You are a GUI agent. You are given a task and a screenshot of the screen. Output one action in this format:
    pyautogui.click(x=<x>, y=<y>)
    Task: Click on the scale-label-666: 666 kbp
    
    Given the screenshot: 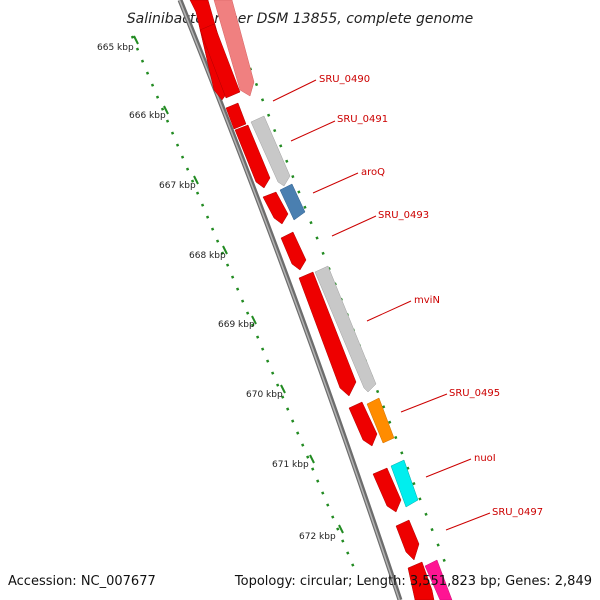 What is the action you would take?
    pyautogui.click(x=147, y=116)
    